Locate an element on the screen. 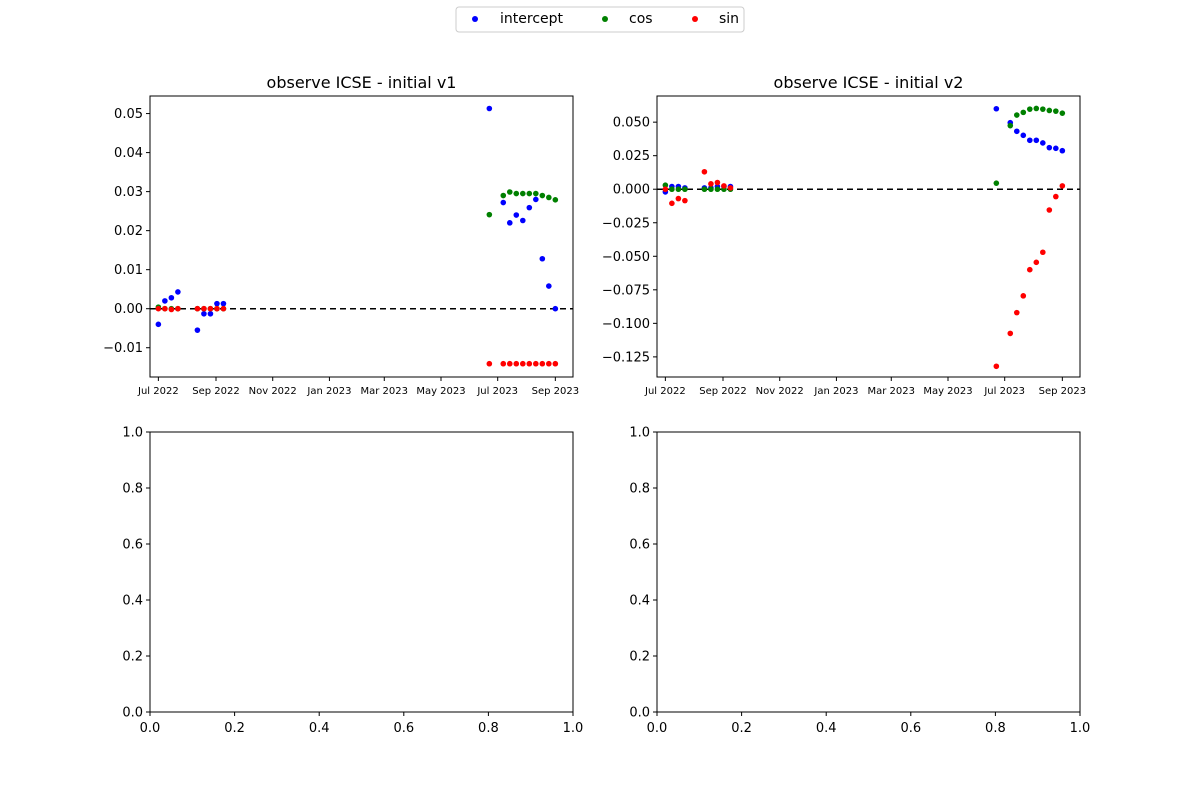 Image resolution: width=1200 pixels, height=800 pixels. legend-item-sin: sin is located at coordinates (715, 19).